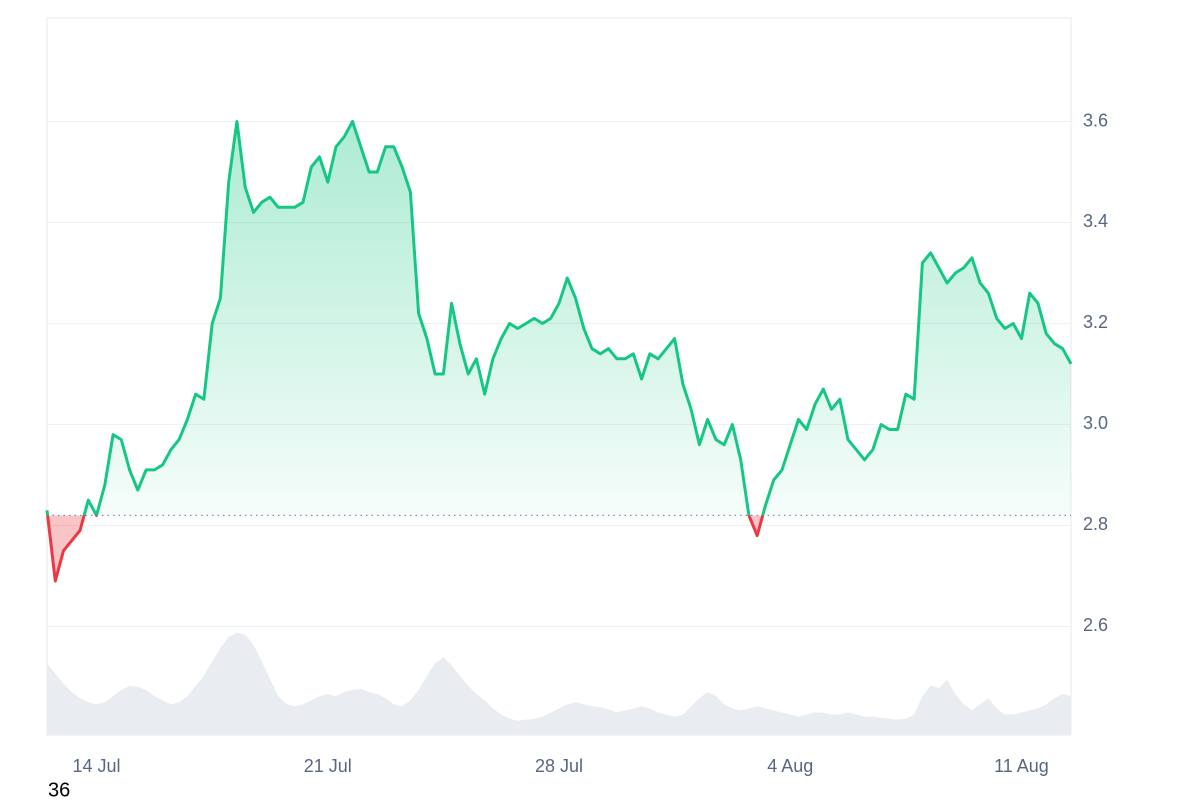 The image size is (1200, 800). I want to click on x-tick-label: 21 Jul, so click(328, 766).